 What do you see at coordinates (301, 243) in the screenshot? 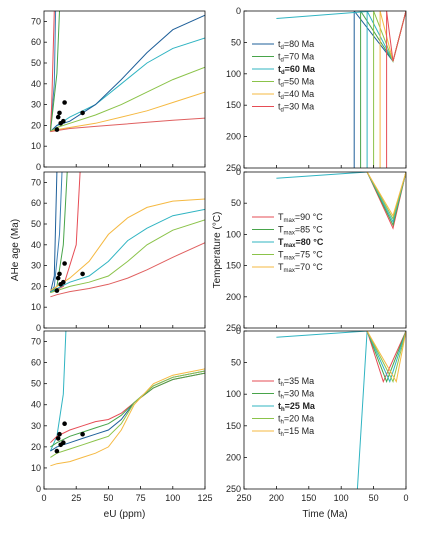
I see `panel-4-legend-label-2: Tmax=80 °C` at bounding box center [301, 243].